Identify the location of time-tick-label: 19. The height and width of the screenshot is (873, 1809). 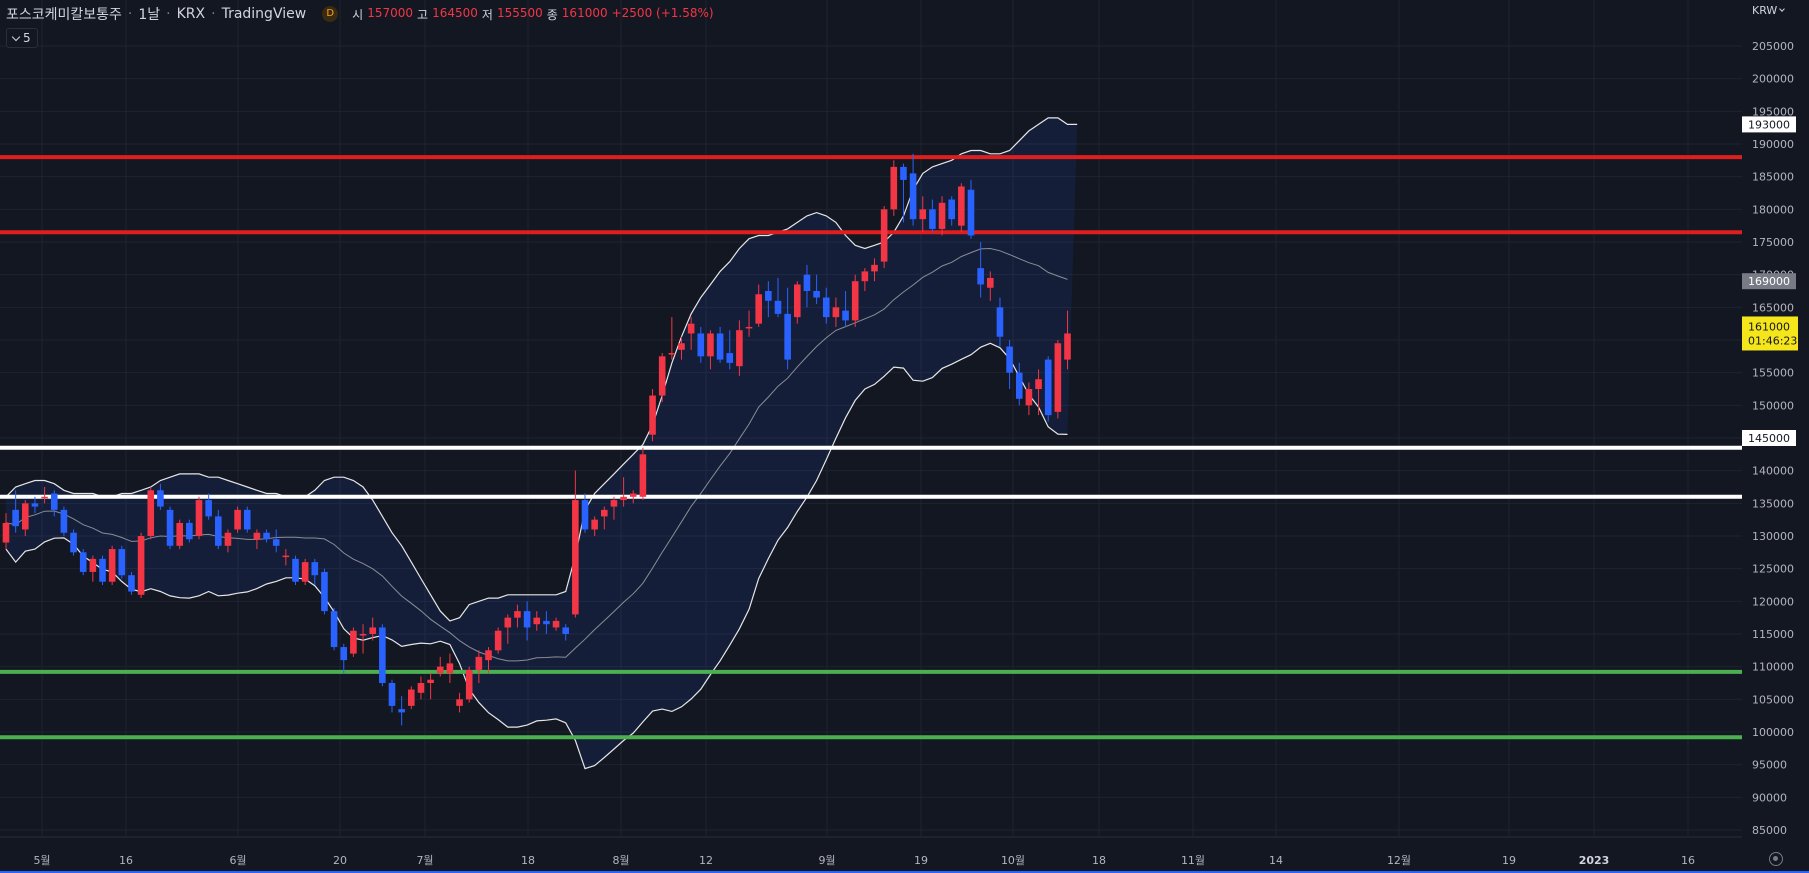
(1509, 860).